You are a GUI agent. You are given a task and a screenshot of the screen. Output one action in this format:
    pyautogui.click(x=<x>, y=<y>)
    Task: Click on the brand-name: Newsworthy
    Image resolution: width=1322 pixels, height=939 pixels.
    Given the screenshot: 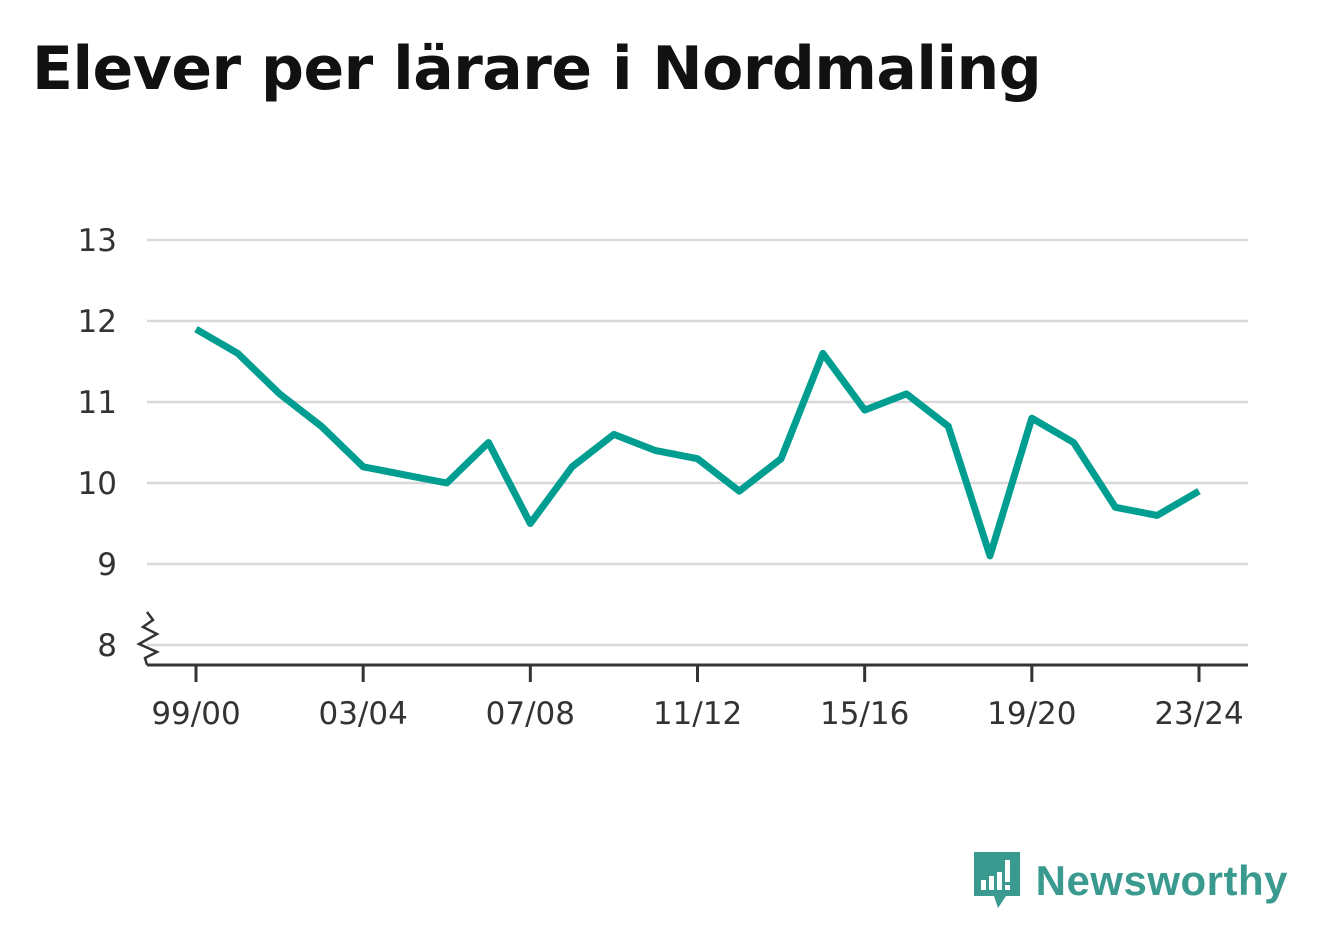 What is the action you would take?
    pyautogui.click(x=1161, y=880)
    